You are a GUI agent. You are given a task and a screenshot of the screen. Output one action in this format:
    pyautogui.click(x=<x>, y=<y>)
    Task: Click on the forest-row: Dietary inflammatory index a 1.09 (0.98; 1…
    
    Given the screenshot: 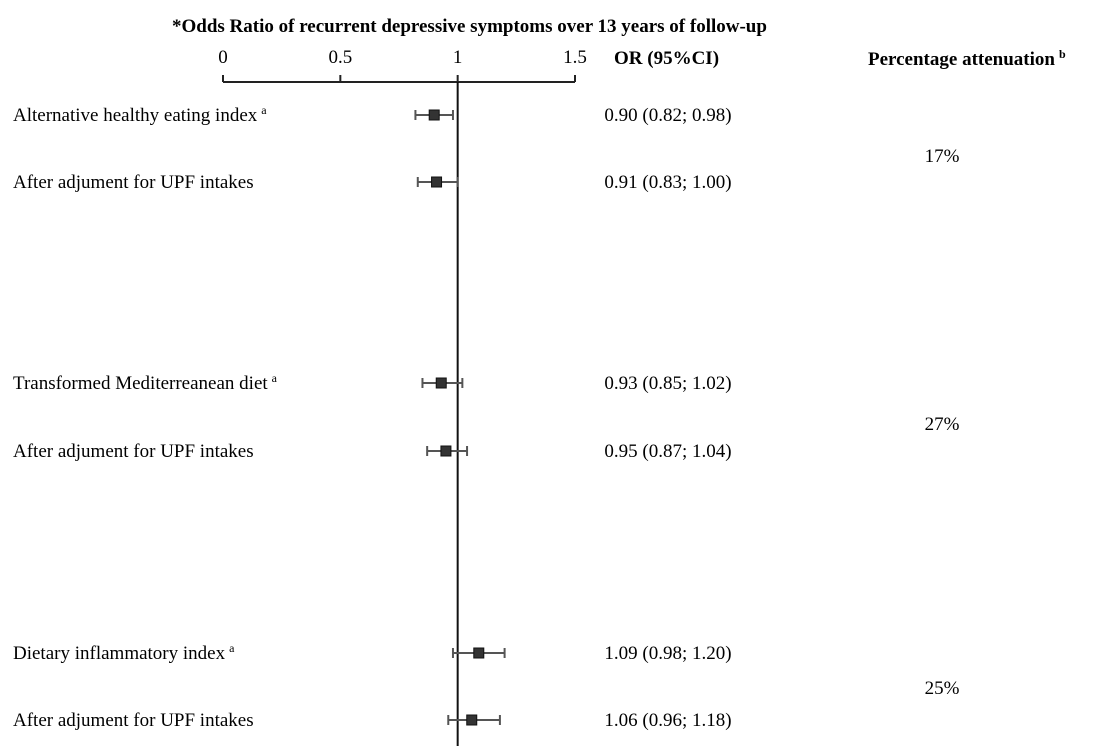 What is the action you would take?
    pyautogui.click(x=372, y=652)
    